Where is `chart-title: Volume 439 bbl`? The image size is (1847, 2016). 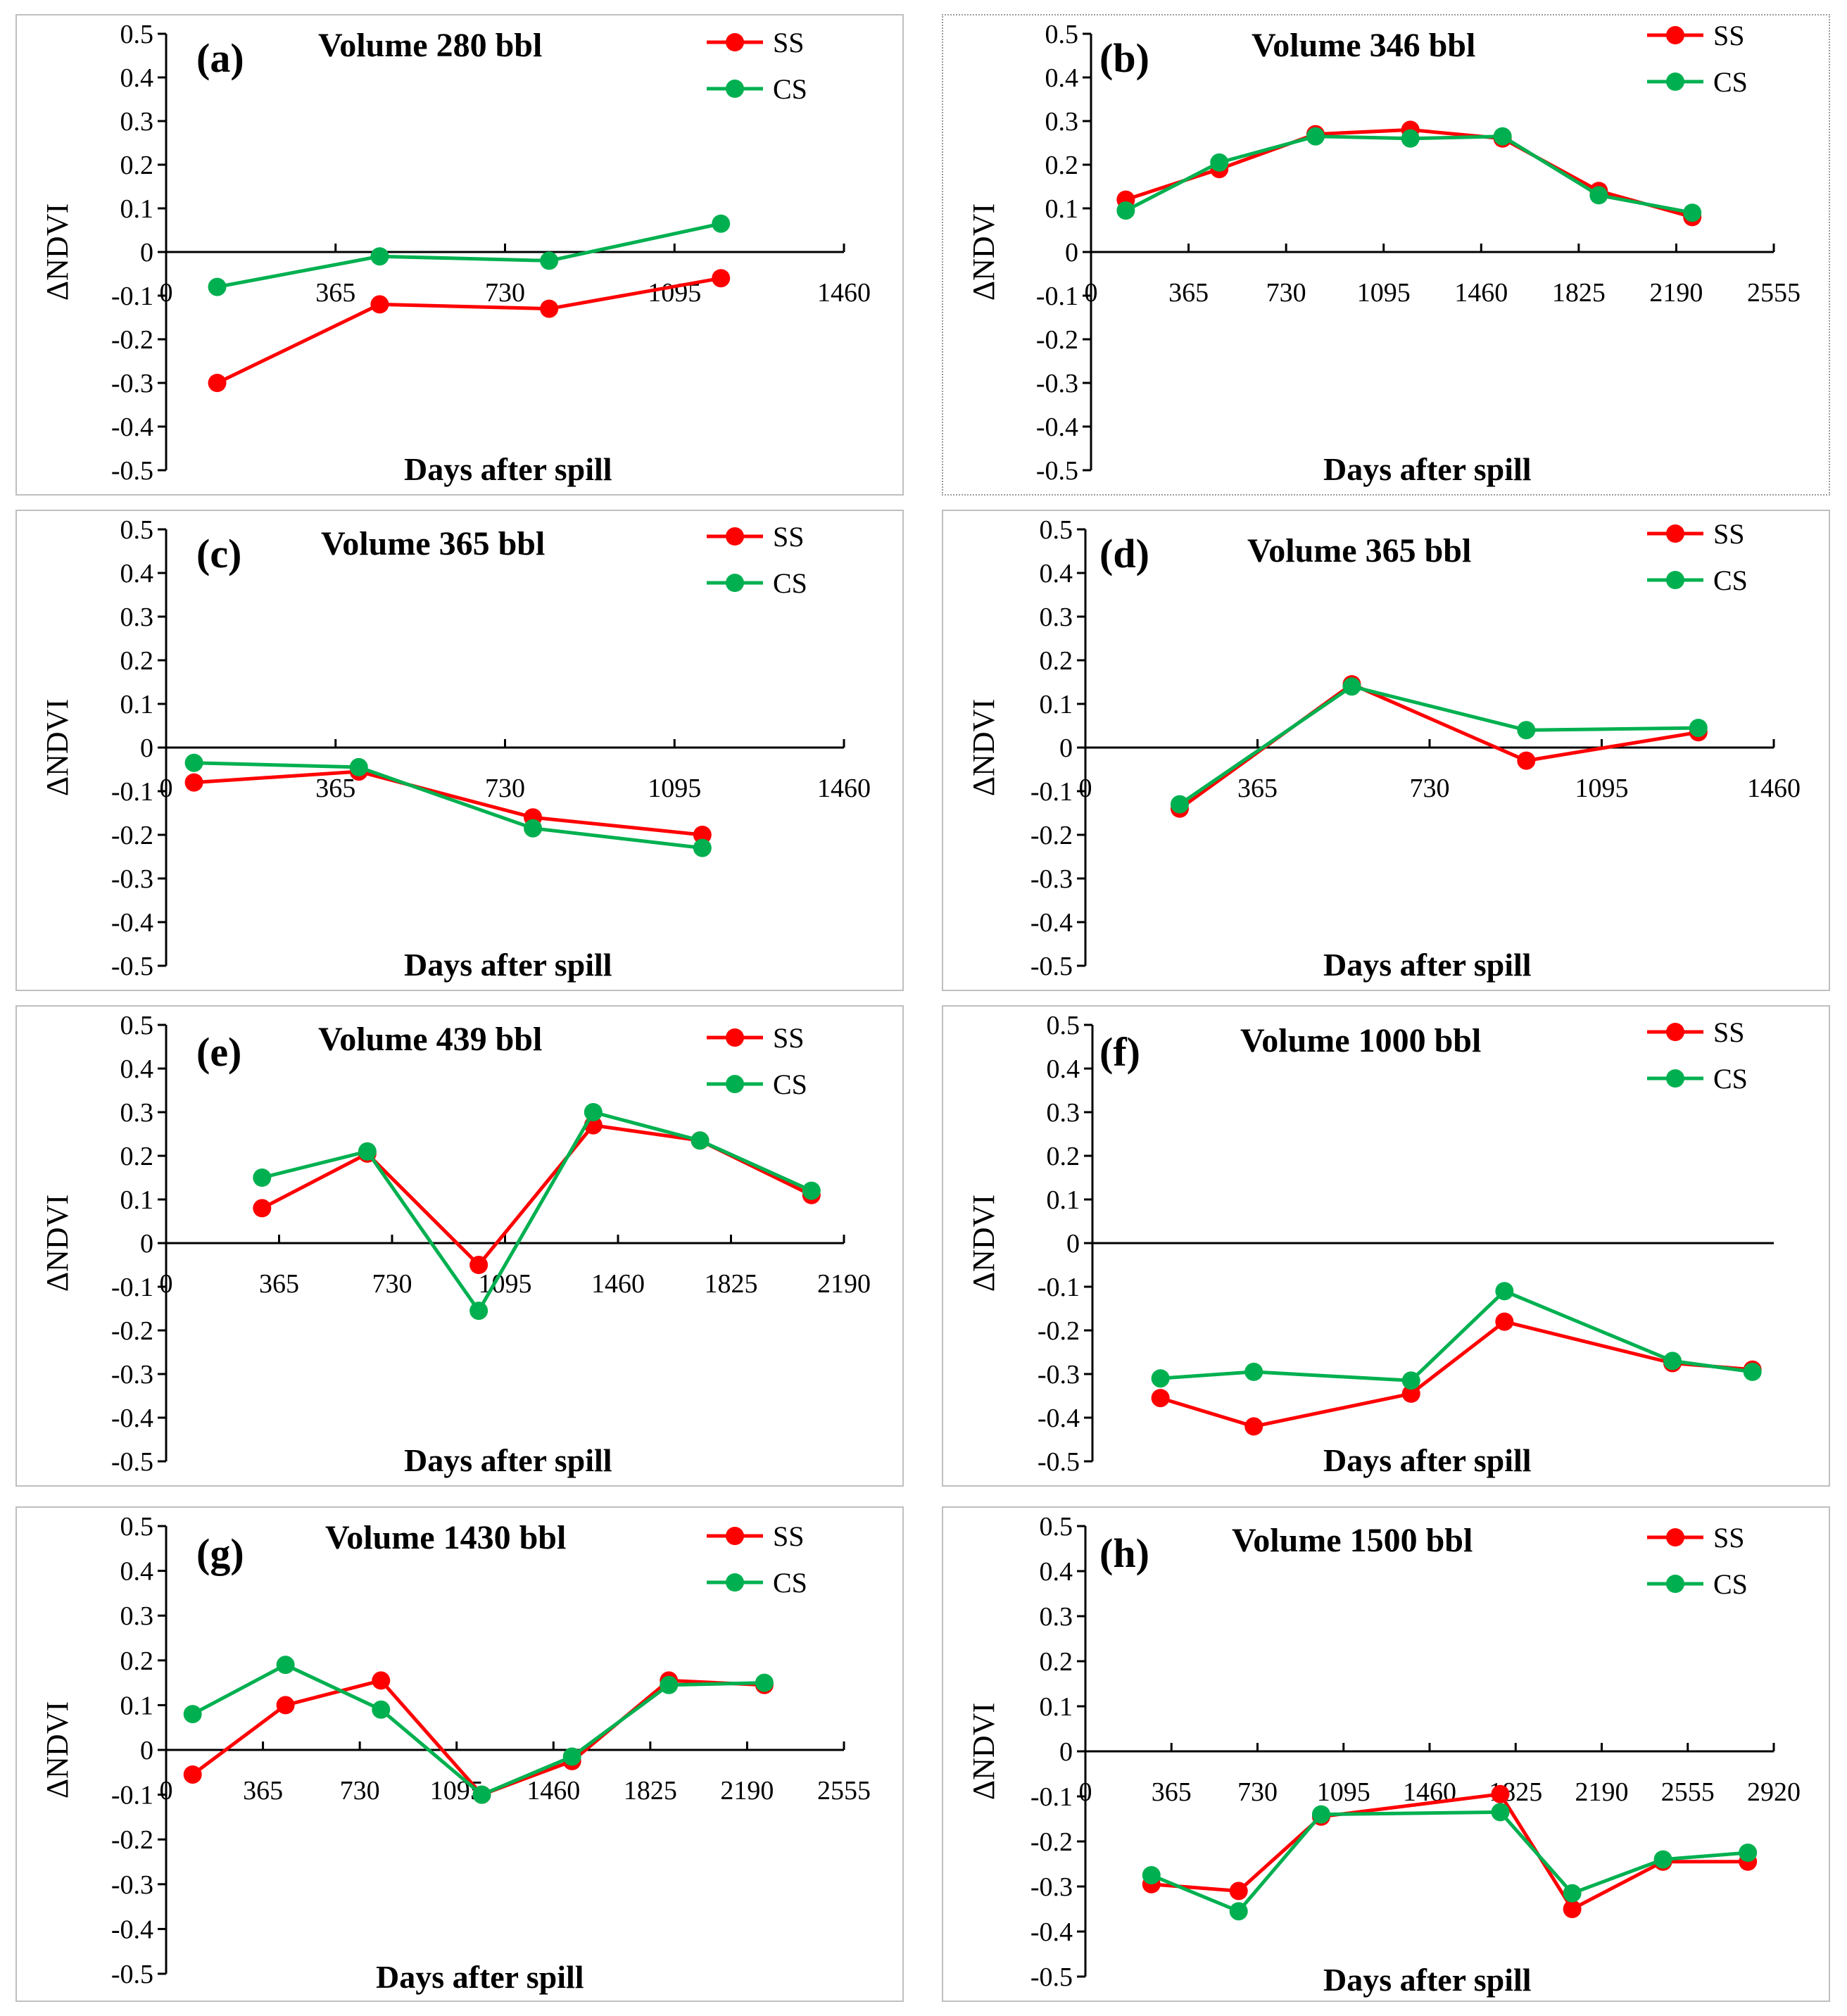
chart-title: Volume 439 bbl is located at coordinates (430, 1039).